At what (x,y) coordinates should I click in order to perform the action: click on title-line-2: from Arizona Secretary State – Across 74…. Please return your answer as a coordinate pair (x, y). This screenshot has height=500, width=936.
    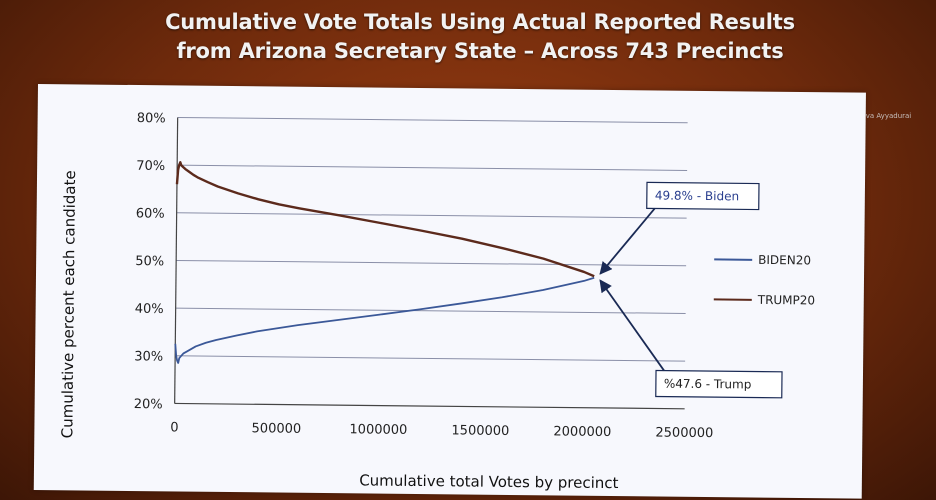
    Looking at the image, I should click on (480, 51).